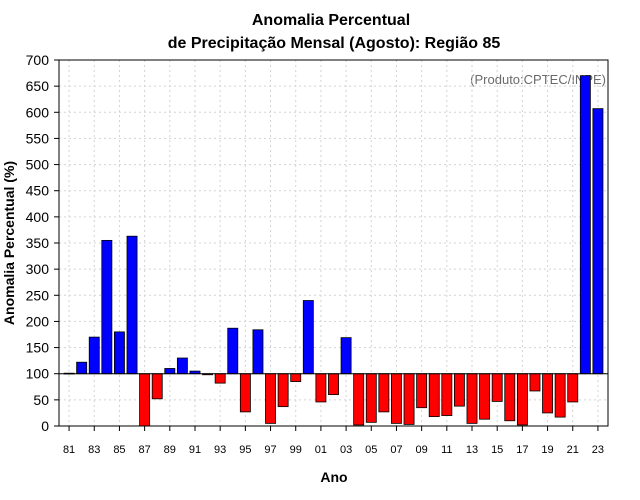  I want to click on x-tick-label: 85, so click(119, 450).